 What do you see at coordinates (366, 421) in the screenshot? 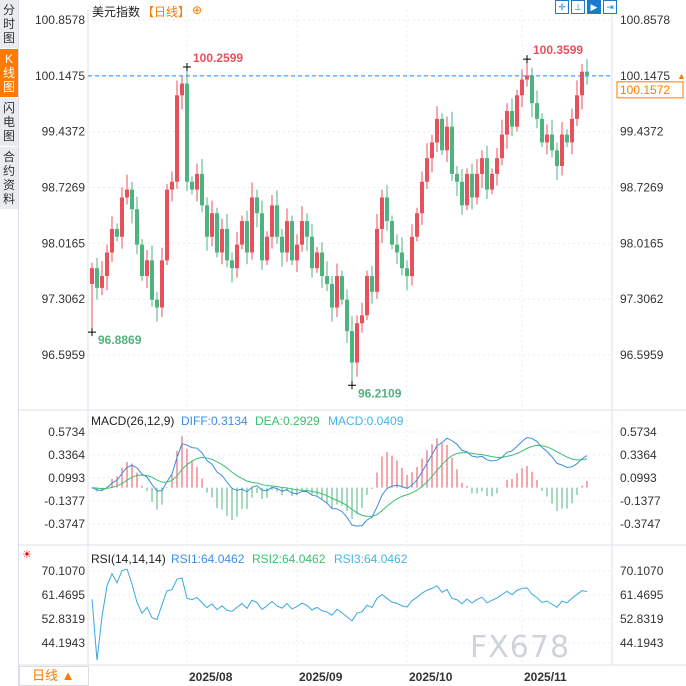
I see `macd-legend-macd: MACD:0.0409` at bounding box center [366, 421].